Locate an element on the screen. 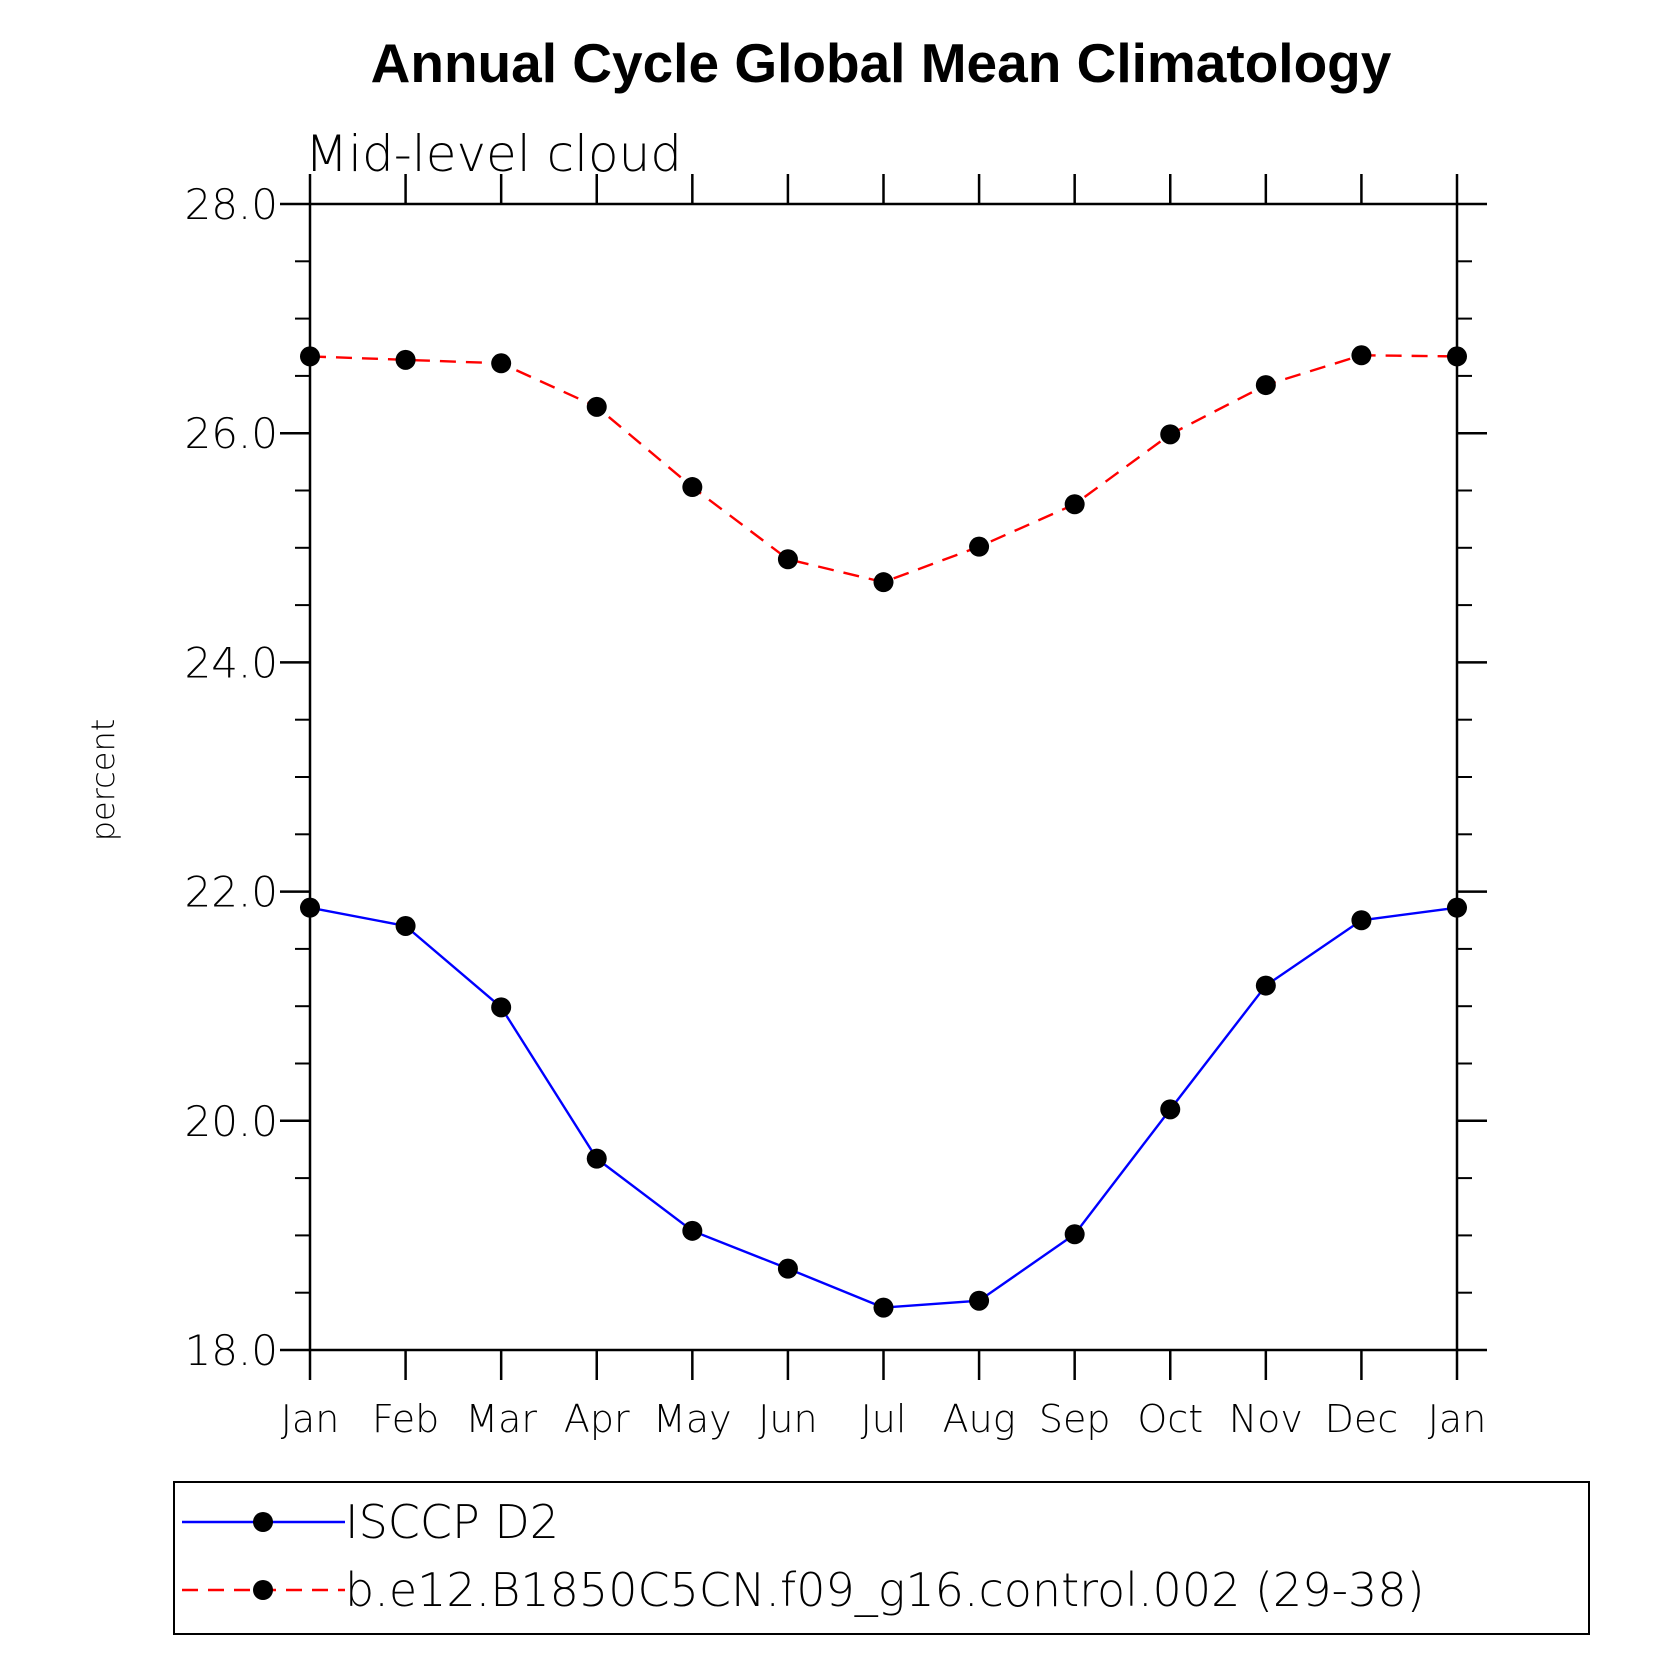 The image size is (1663, 1663). x-tick-label: Dec is located at coordinates (1362, 1419).